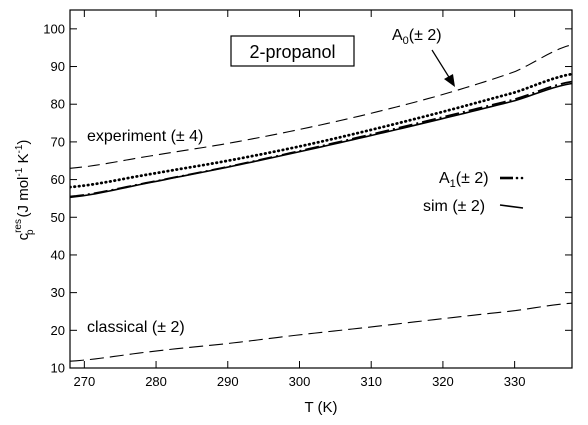 This screenshot has height=425, width=588. What do you see at coordinates (515, 381) in the screenshot?
I see `x-tick-label: 330` at bounding box center [515, 381].